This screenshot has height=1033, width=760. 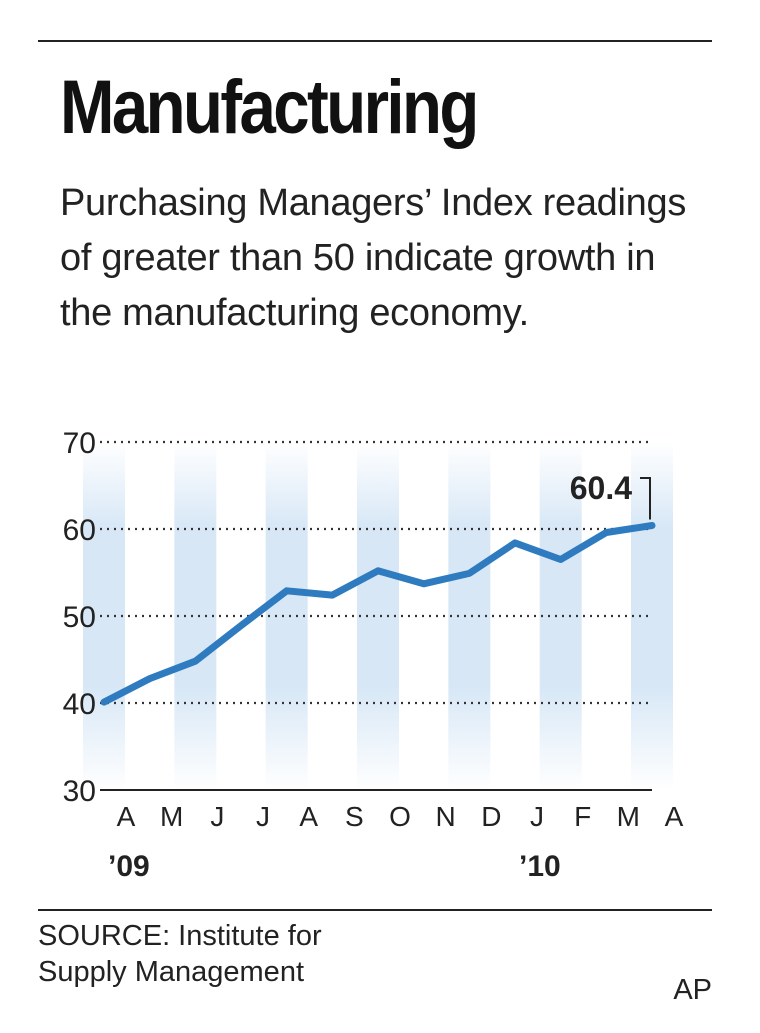 I want to click on y-tick-label: 60, so click(x=79, y=530).